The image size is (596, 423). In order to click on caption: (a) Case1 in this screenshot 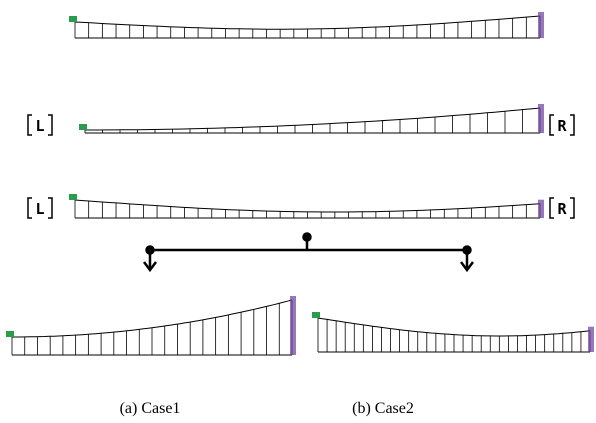, I will do `click(150, 408)`.